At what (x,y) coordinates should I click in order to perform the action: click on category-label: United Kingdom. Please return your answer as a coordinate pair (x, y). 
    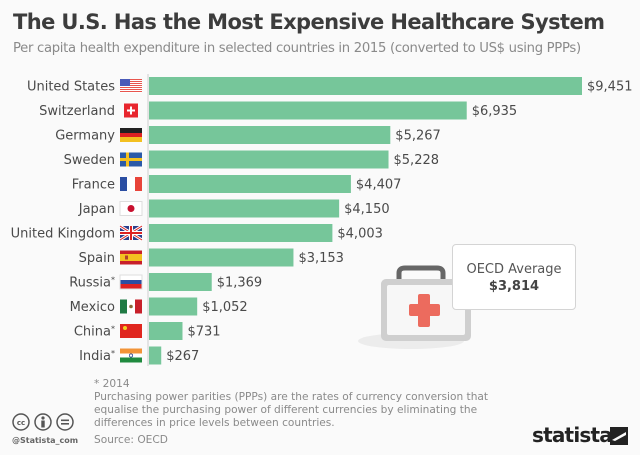
    Looking at the image, I should click on (63, 234).